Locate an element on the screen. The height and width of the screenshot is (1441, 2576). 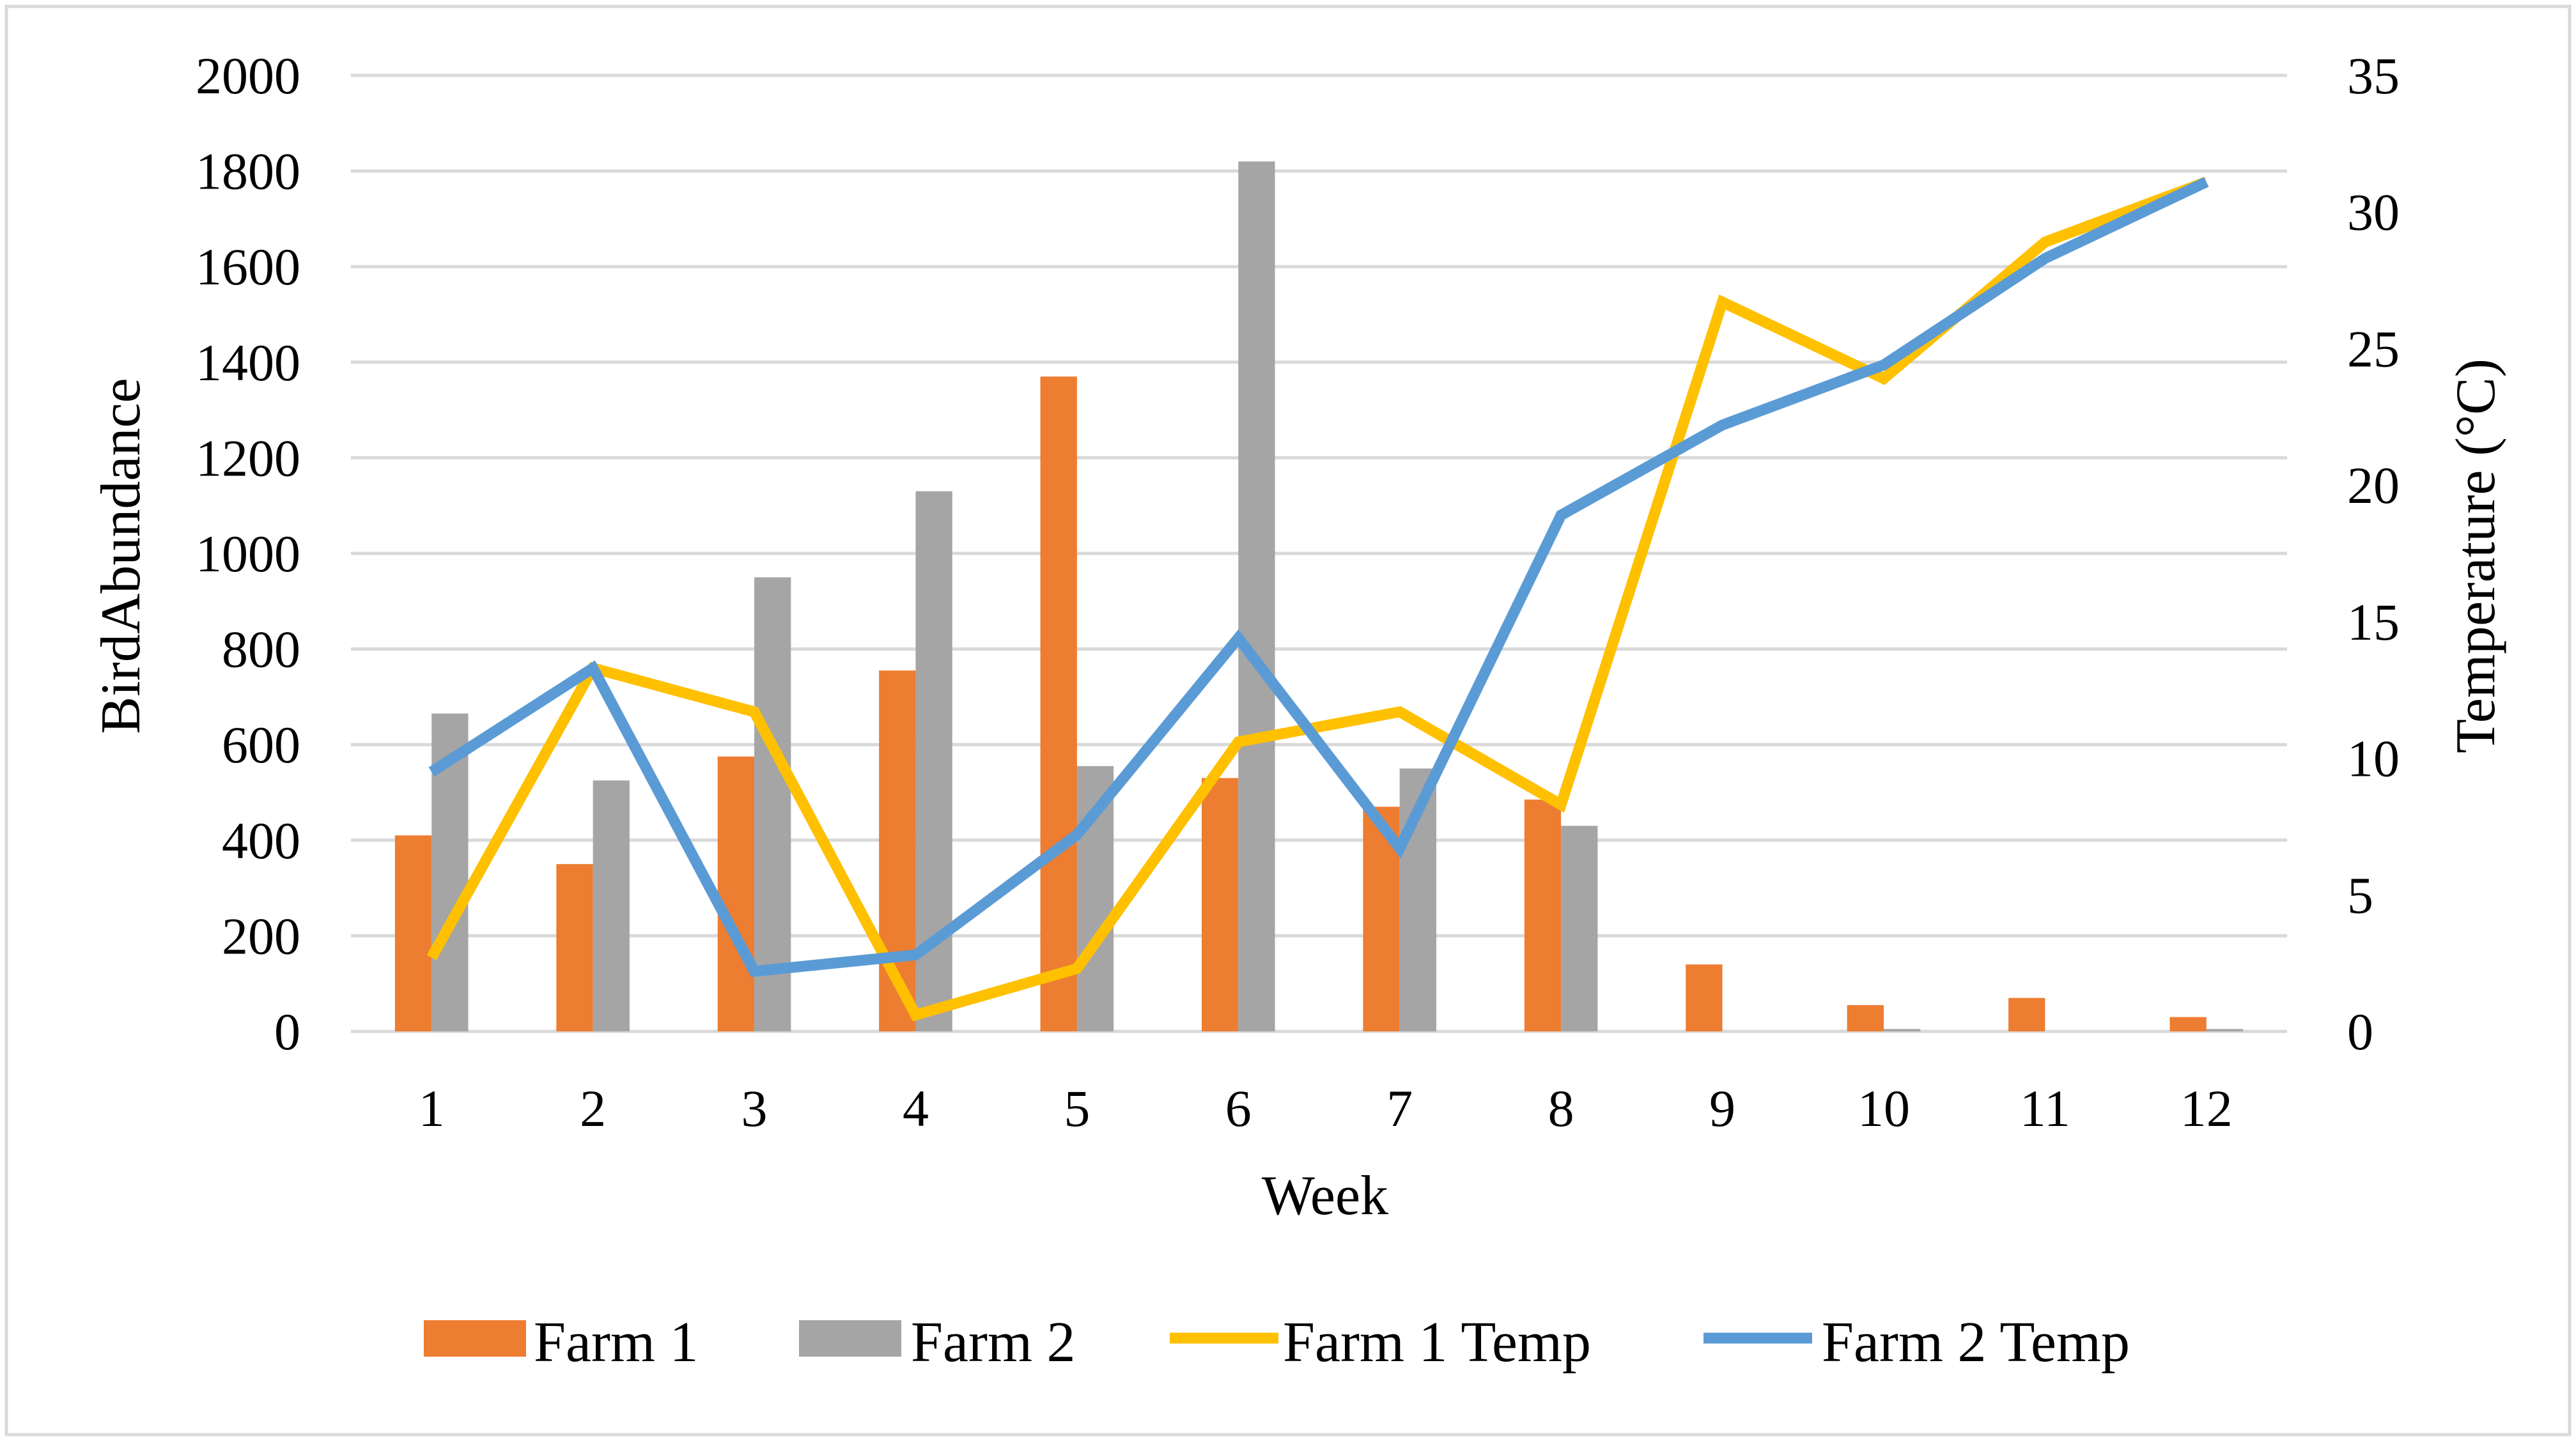
x-tick-label: 3 is located at coordinates (754, 1108).